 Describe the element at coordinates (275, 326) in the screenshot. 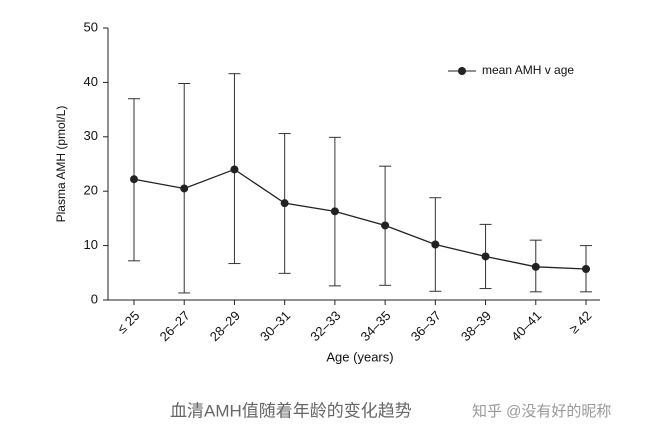

I see `x-tick-label: 30–31` at that location.